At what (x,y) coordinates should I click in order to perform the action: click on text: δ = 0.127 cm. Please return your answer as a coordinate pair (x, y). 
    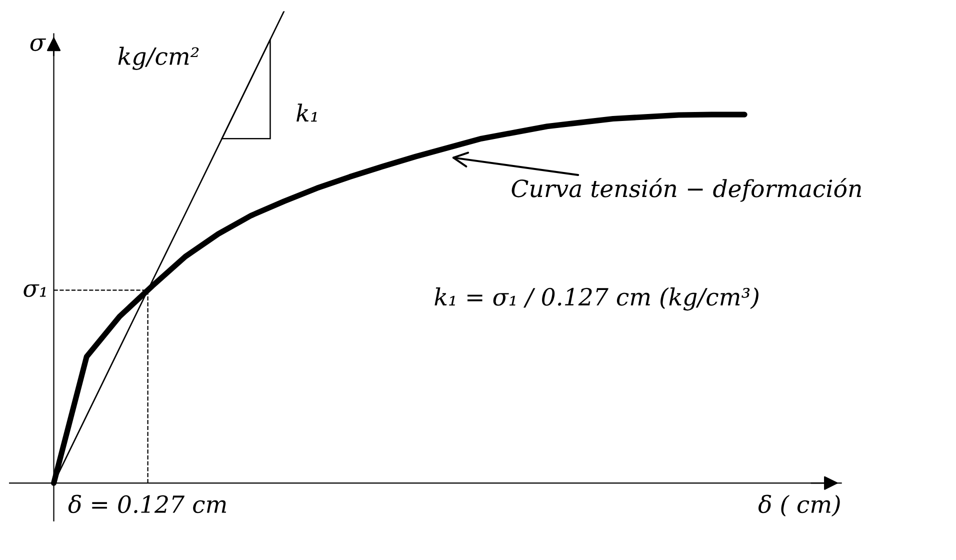
    Looking at the image, I should click on (147, 504).